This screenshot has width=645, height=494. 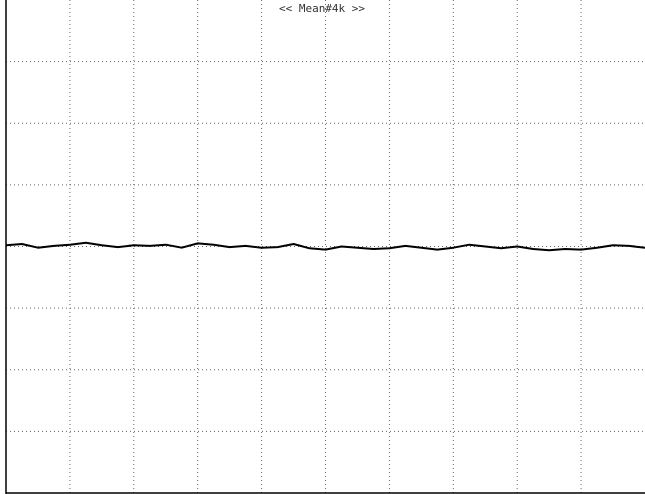 I want to click on series-trace, so click(x=325, y=246).